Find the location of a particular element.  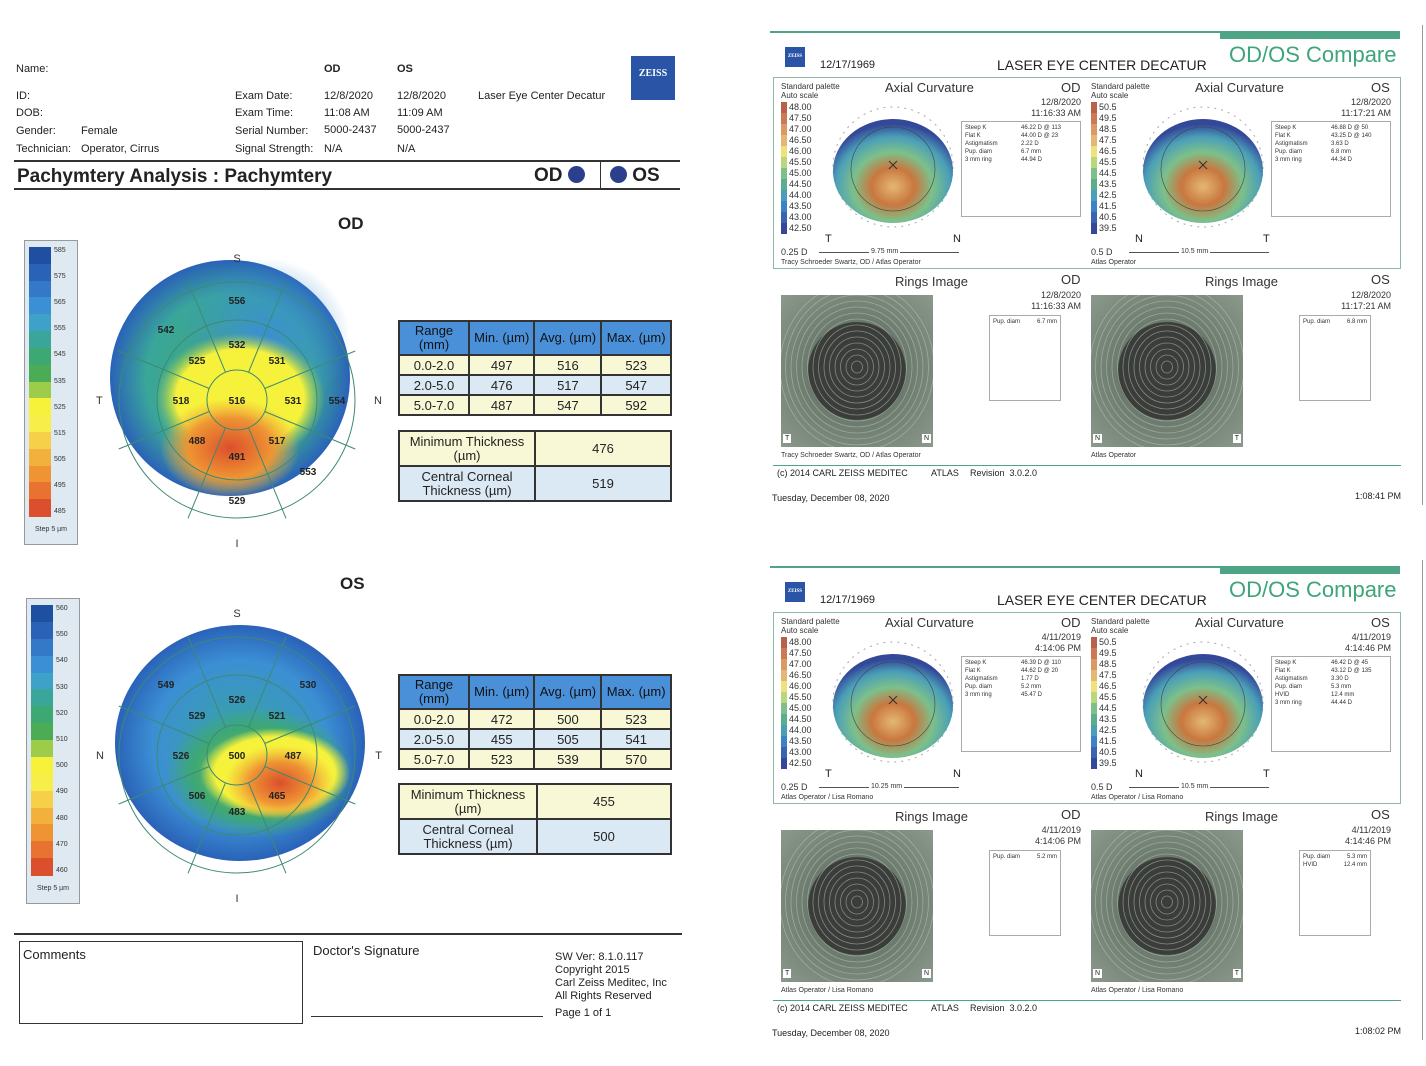

title-od-label: OD is located at coordinates (559, 176).